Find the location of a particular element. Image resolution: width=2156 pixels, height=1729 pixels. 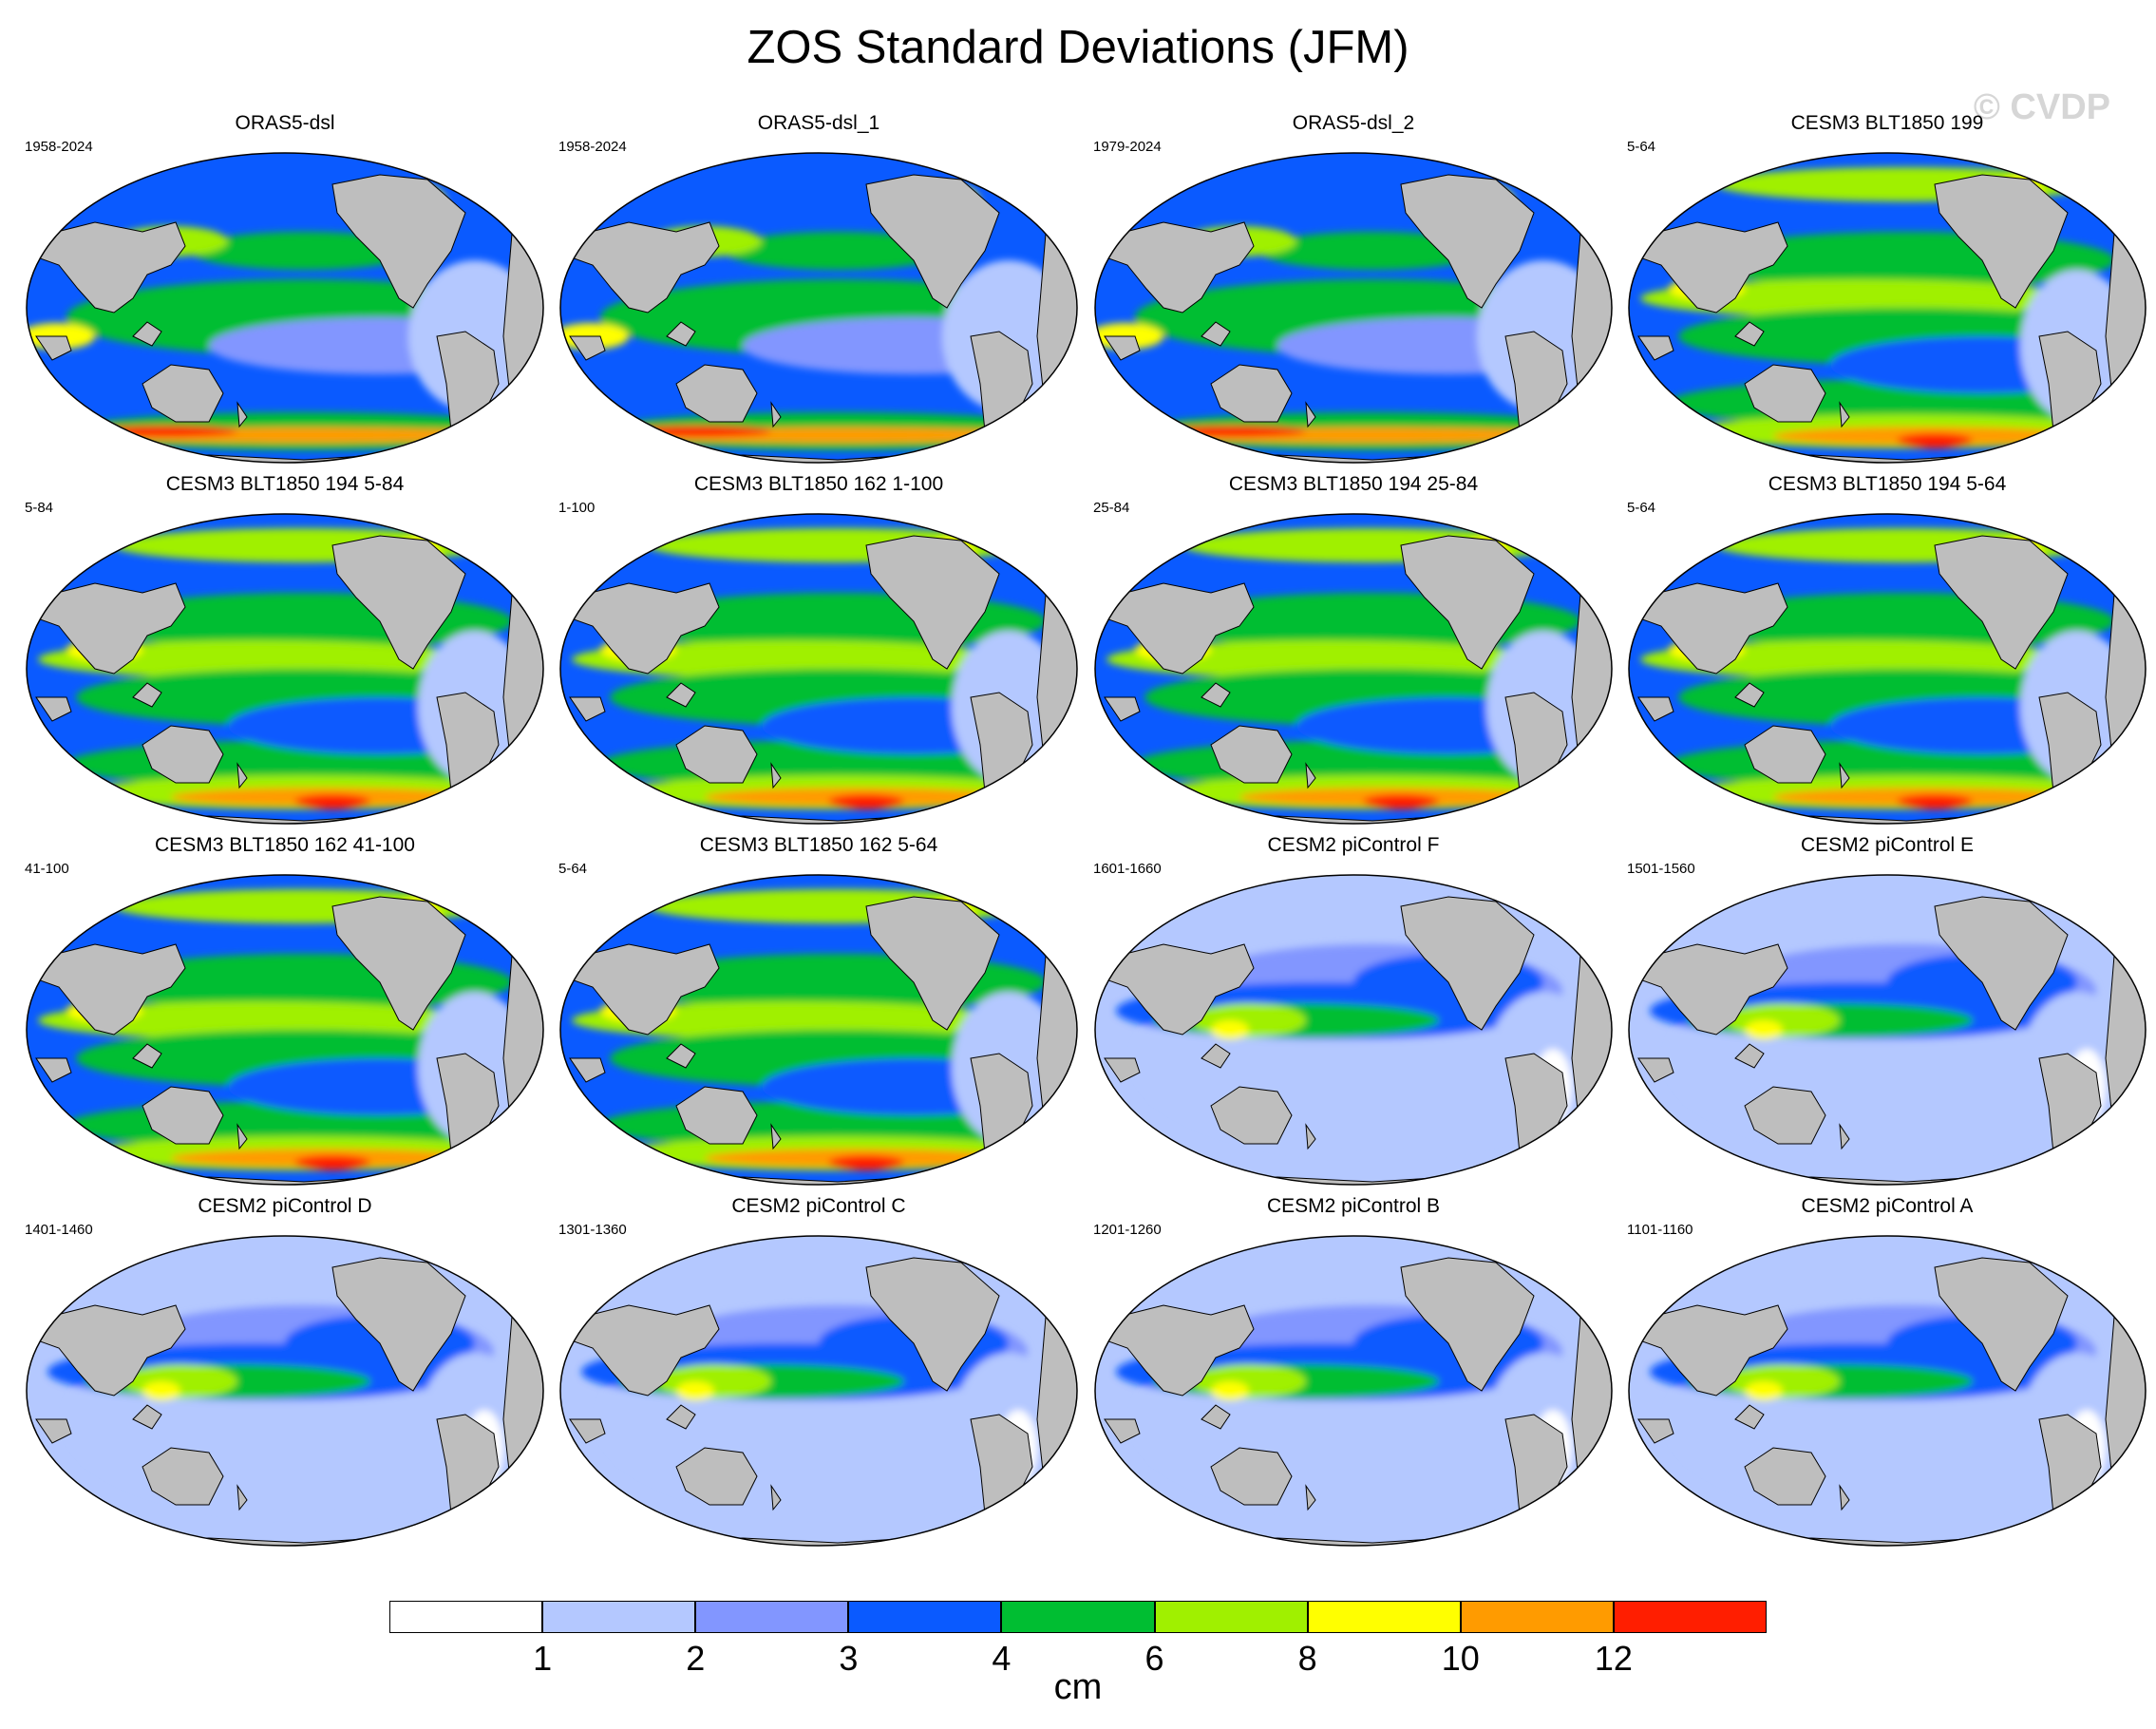

map-panel: CESM2 piControl C 1301-1360 is located at coordinates (819, 1375).